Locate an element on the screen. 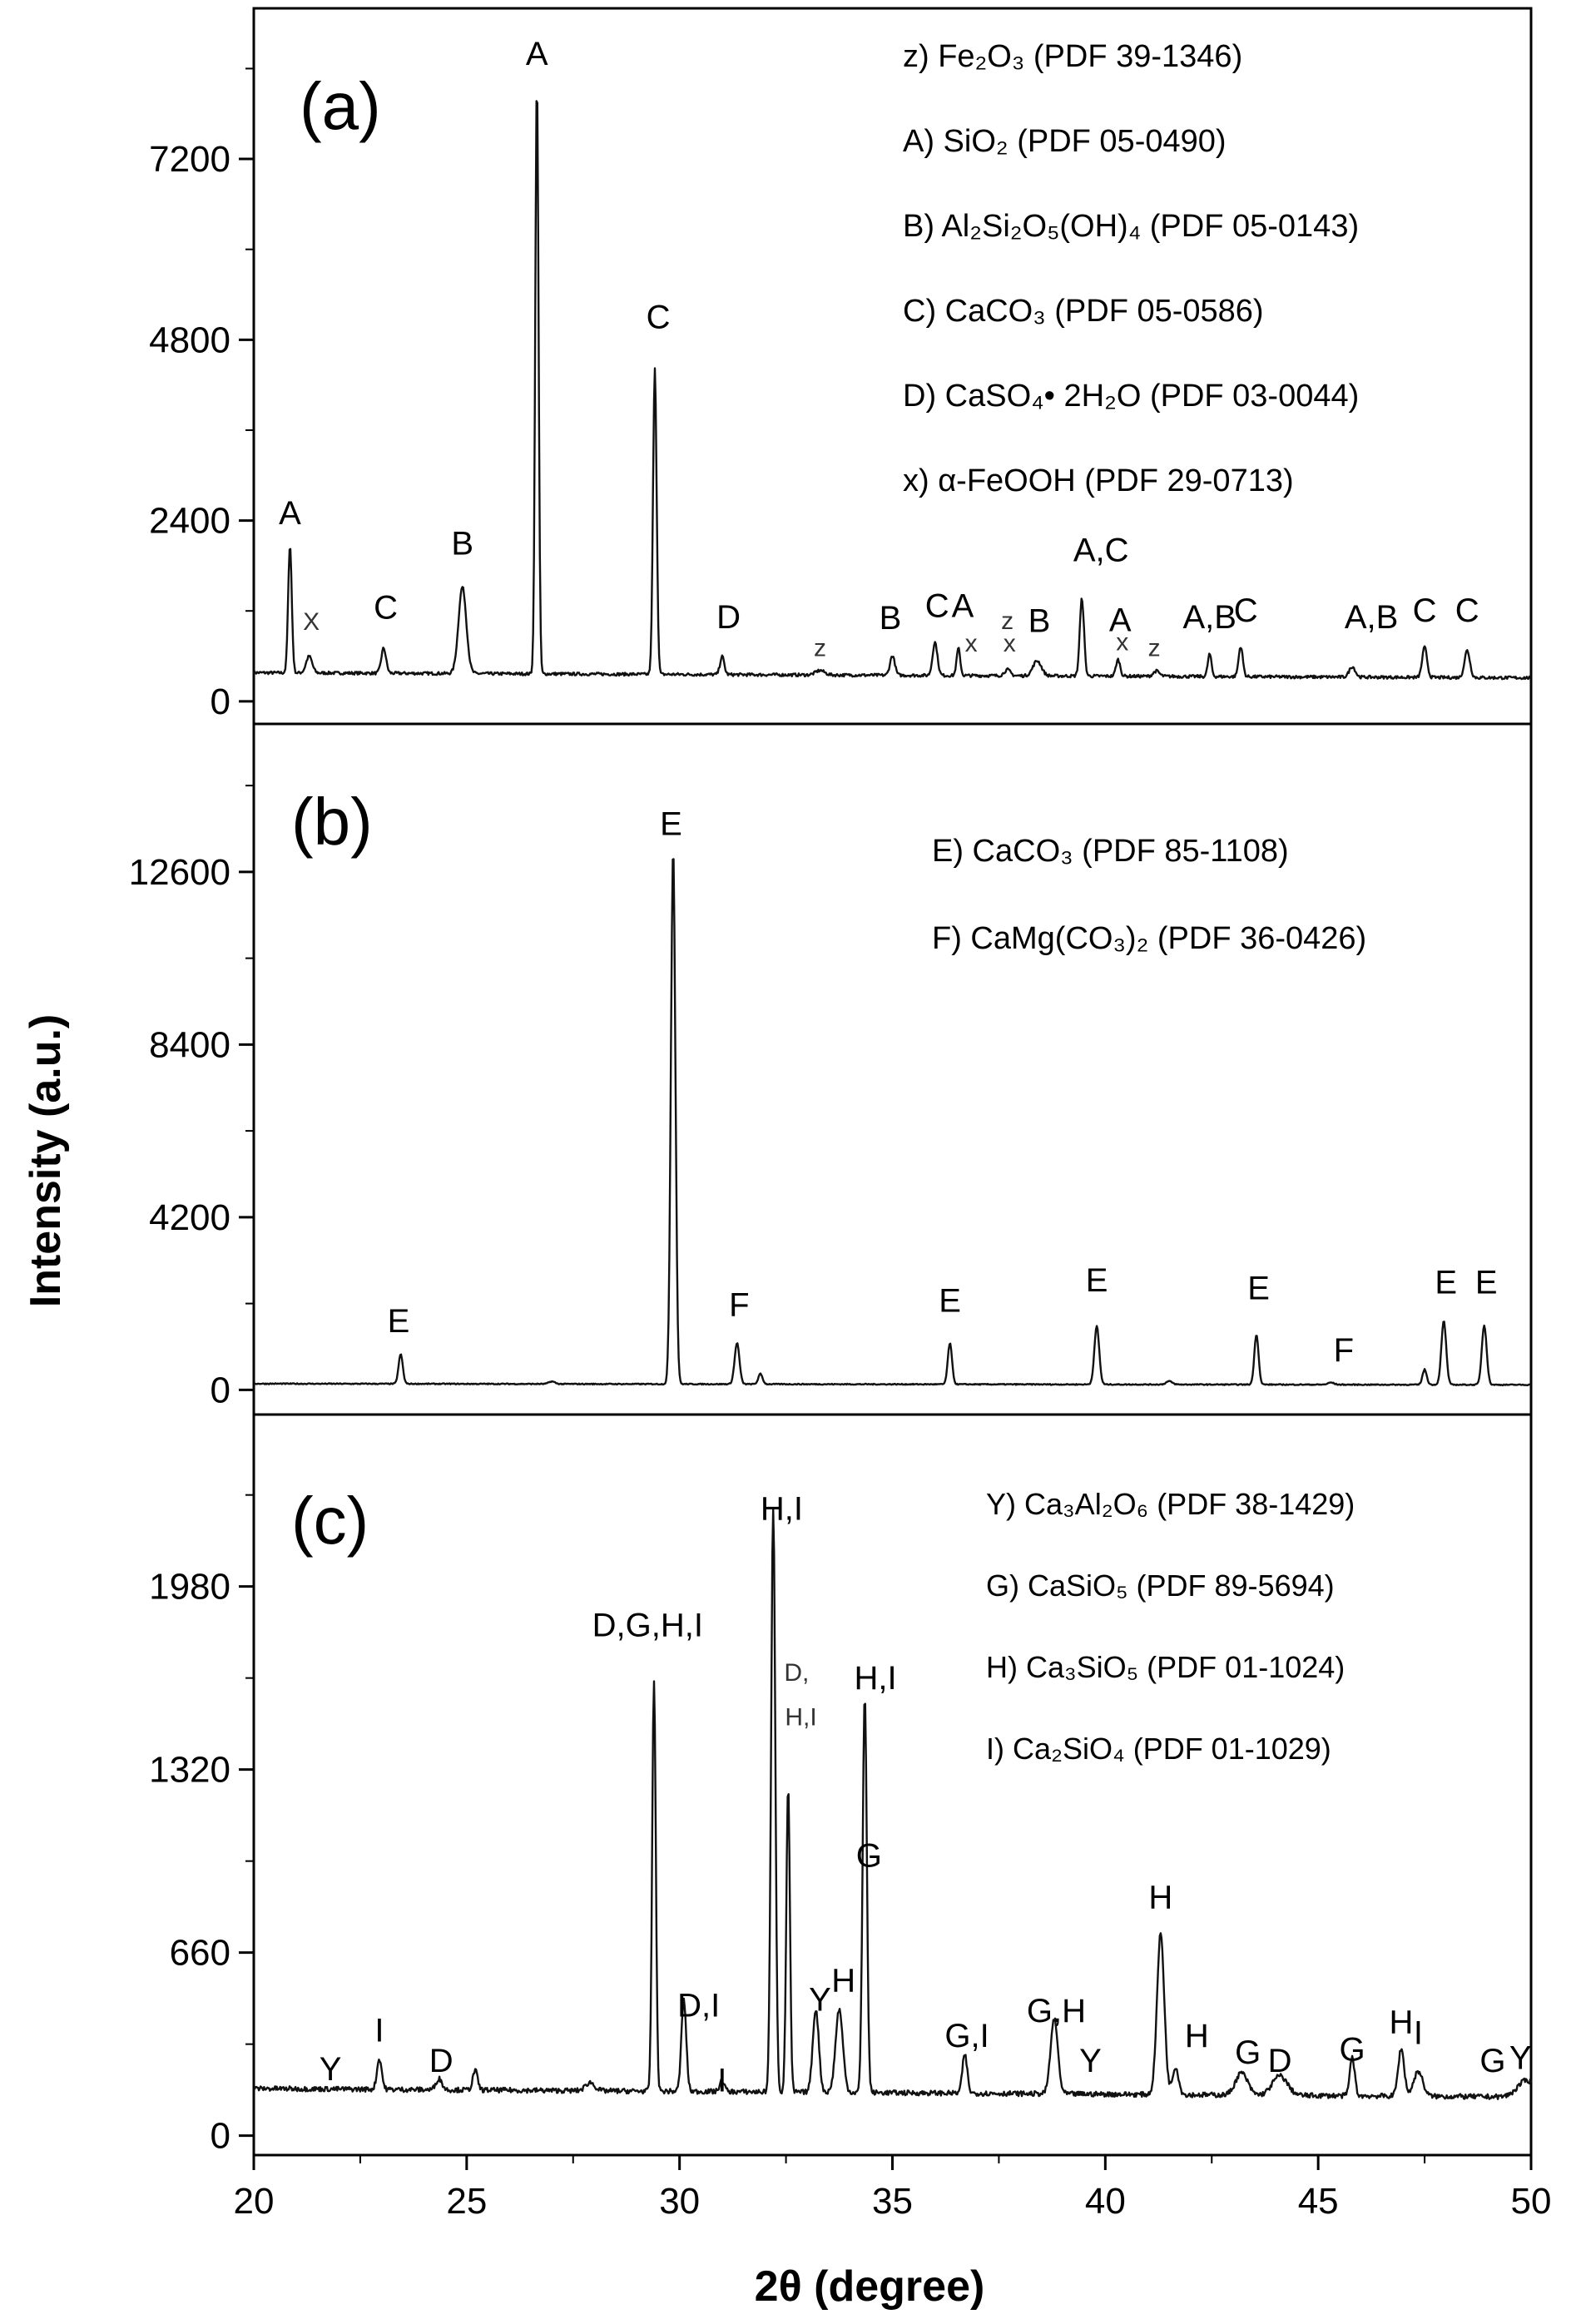  x-tick-label: 30 is located at coordinates (679, 2201).